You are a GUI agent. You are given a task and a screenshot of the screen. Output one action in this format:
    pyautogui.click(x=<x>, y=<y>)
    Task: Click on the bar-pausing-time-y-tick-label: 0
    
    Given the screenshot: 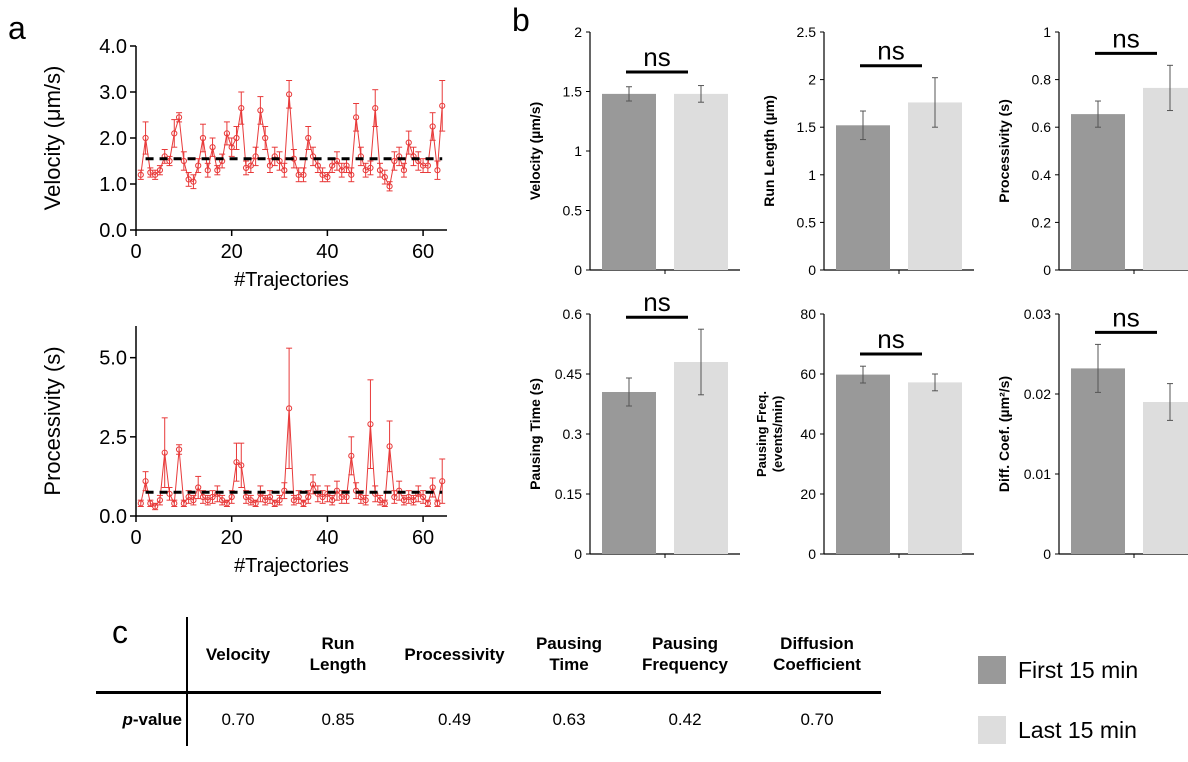 What is the action you would take?
    pyautogui.click(x=578, y=554)
    